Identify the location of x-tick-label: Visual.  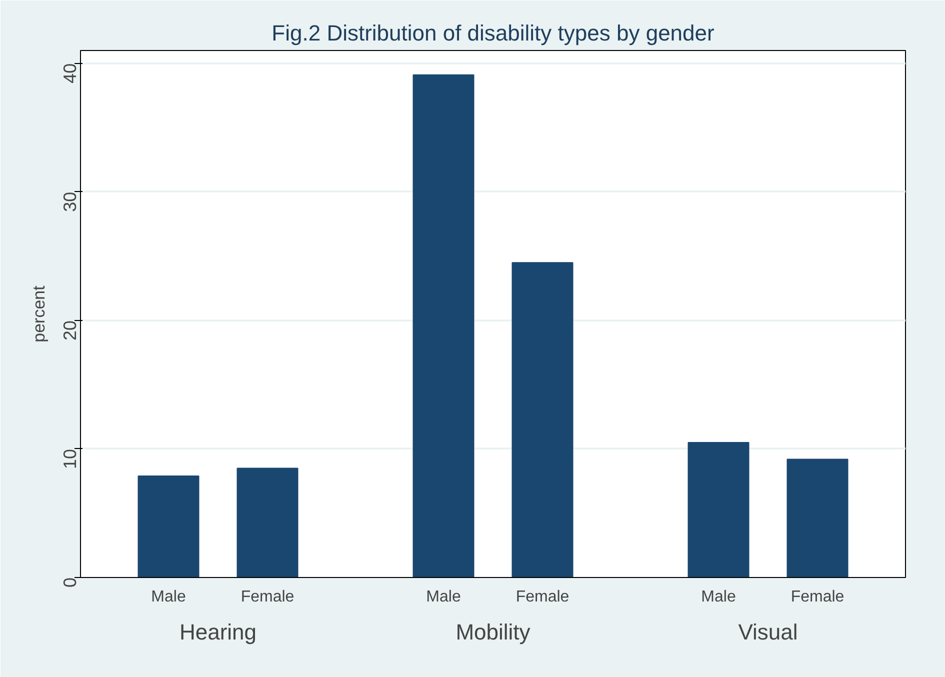
(768, 632).